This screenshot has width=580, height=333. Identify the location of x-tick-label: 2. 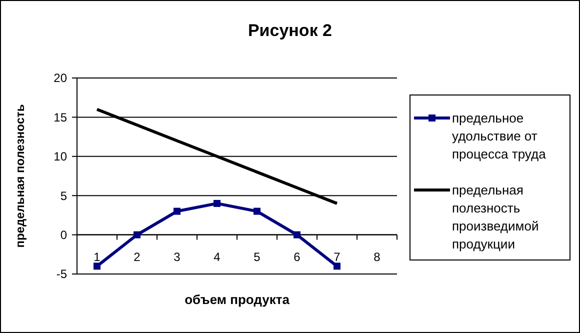
(137, 257).